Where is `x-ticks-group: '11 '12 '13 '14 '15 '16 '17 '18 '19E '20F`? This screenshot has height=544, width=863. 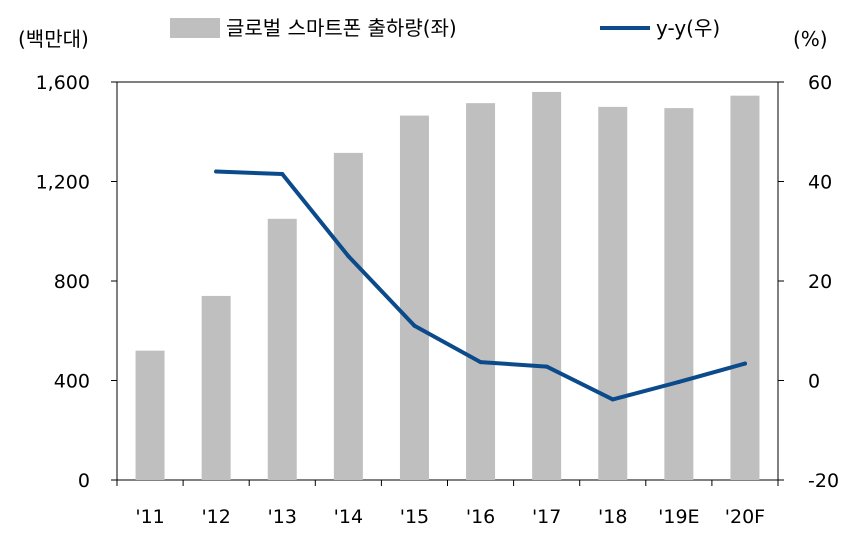
x-ticks-group: '11 '12 '13 '14 '15 '16 '17 '18 '19E '20F is located at coordinates (447, 504).